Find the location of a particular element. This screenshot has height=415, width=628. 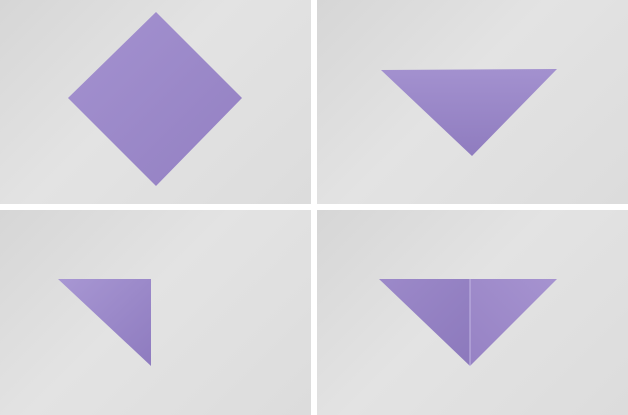

step-4-illustration is located at coordinates (468, 322).